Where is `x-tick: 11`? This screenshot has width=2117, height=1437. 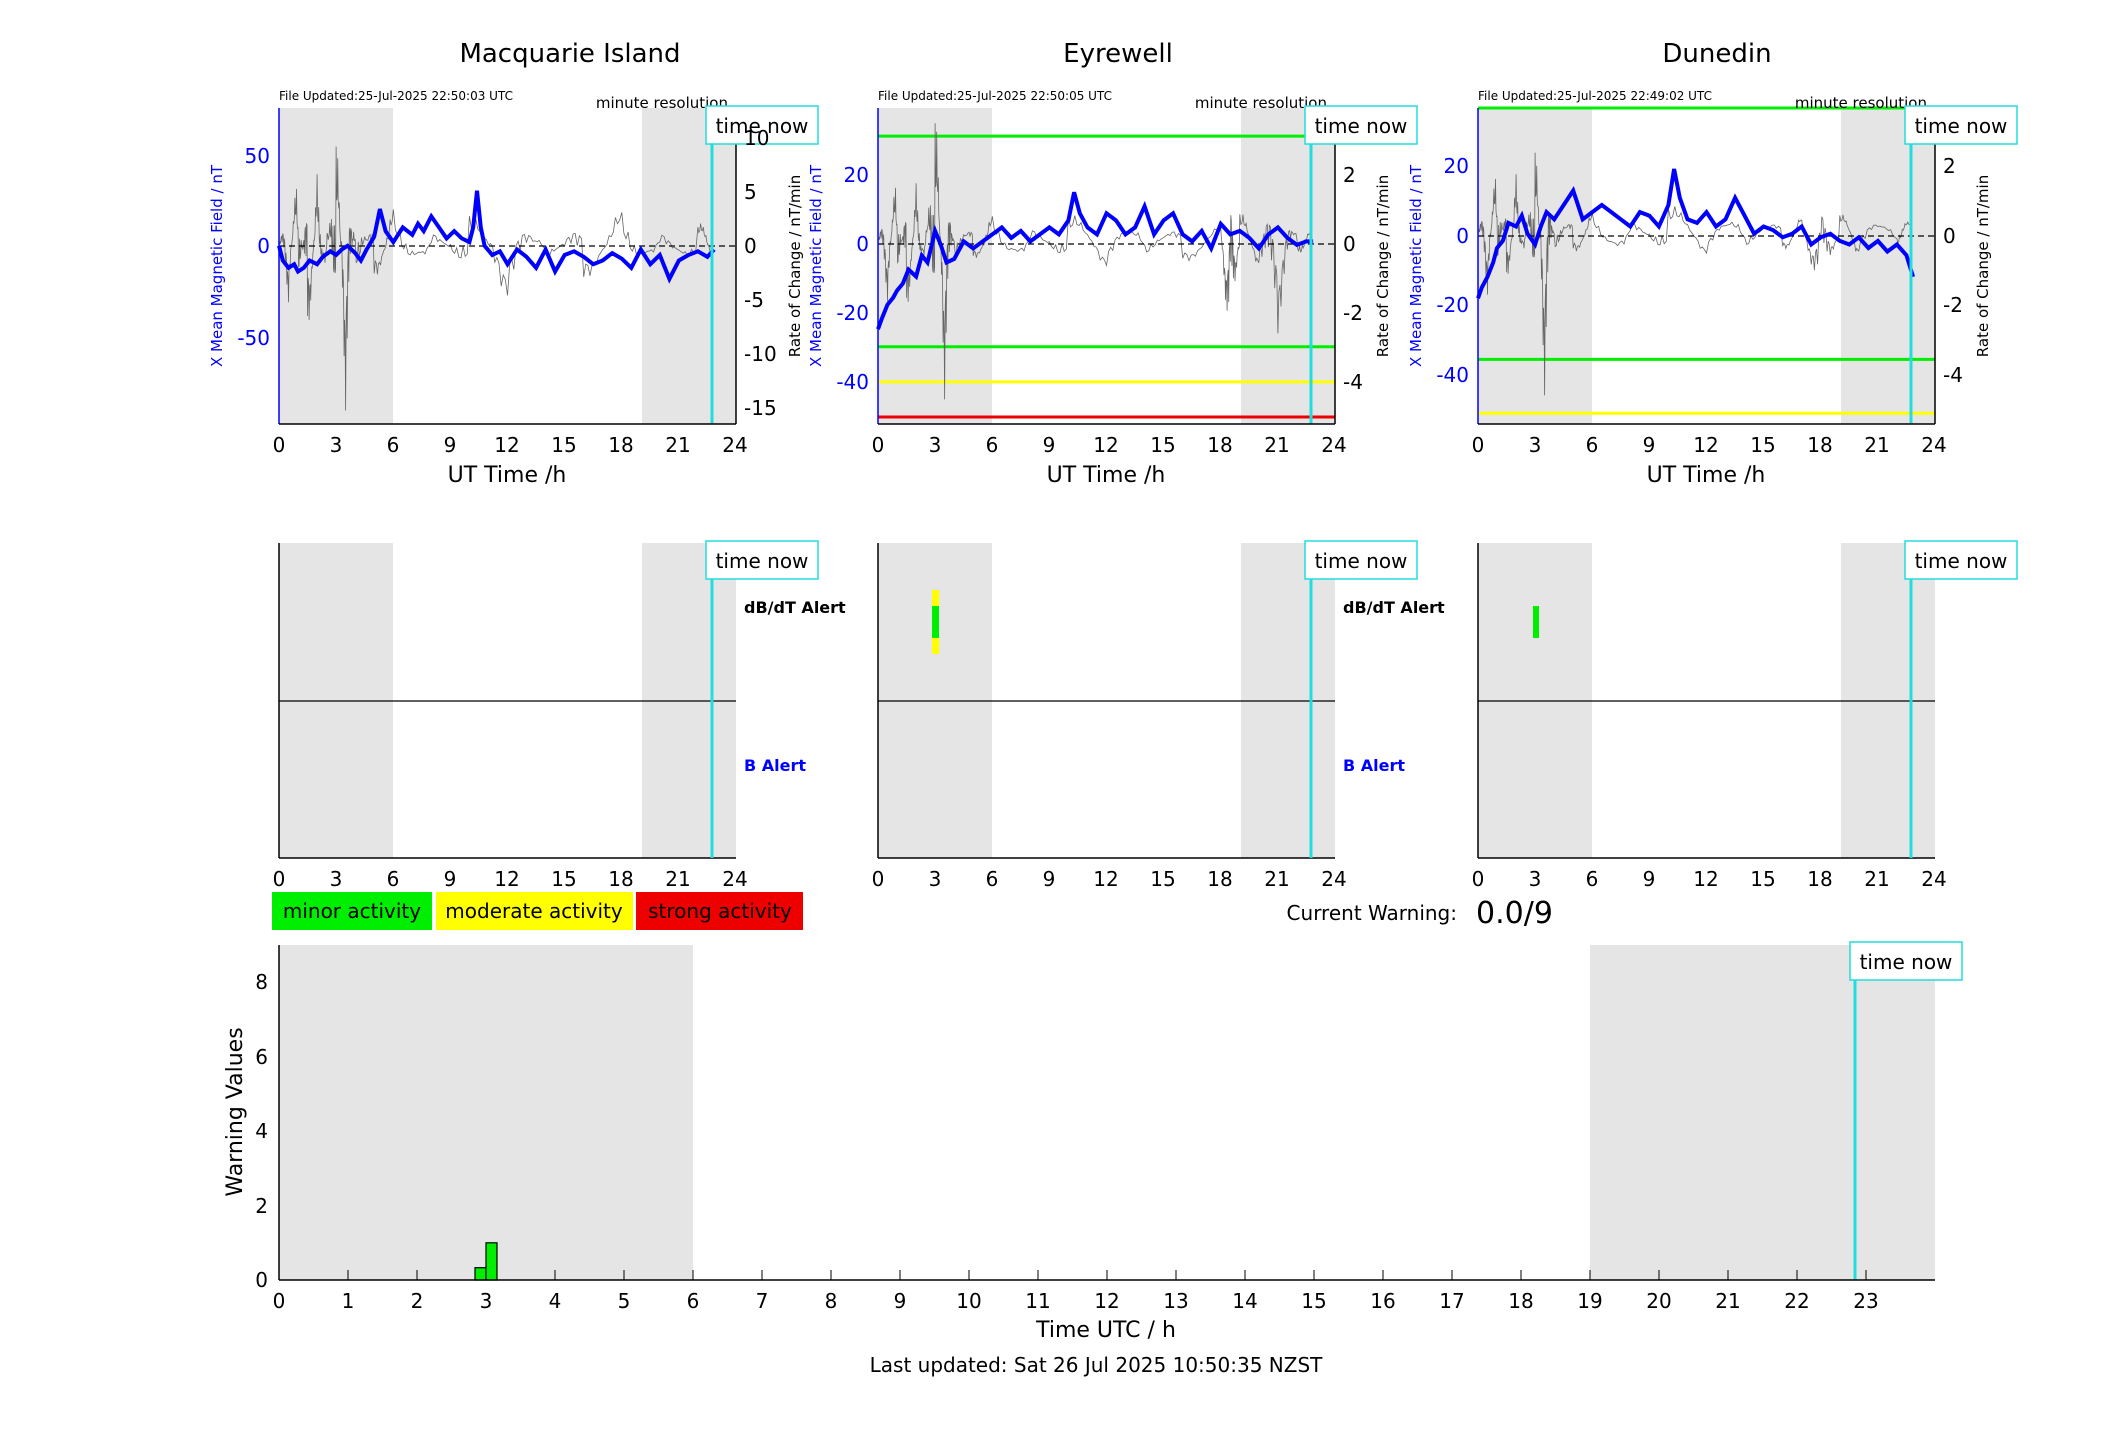 x-tick: 11 is located at coordinates (1037, 1301).